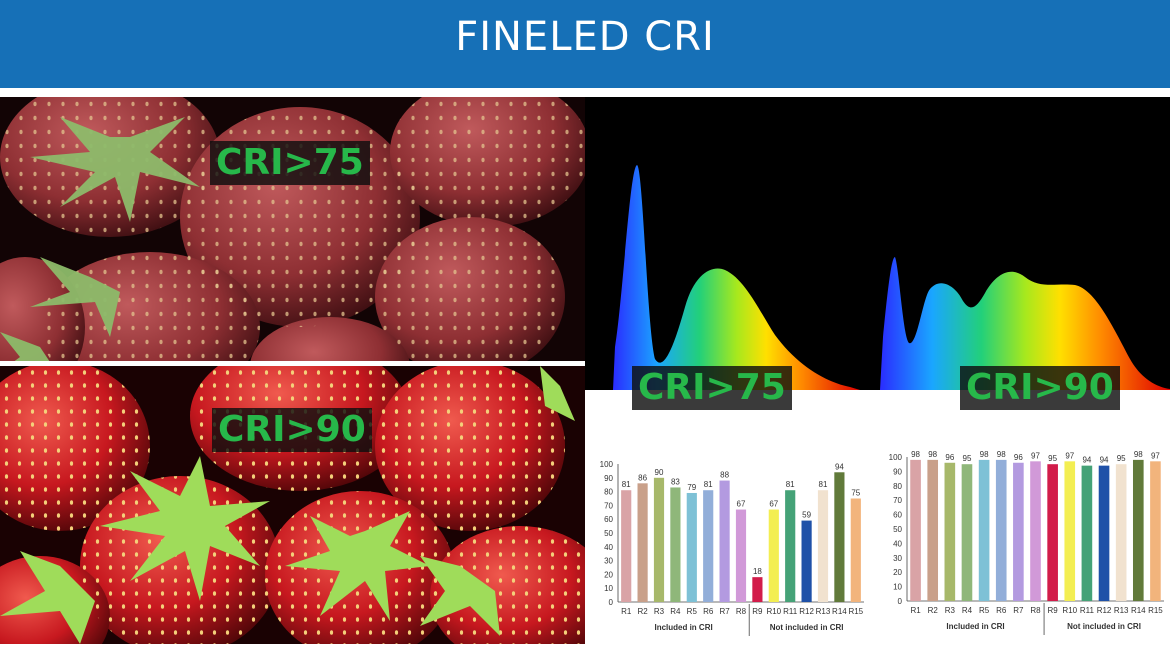 The width and height of the screenshot is (1170, 658). I want to click on data-label-R10: 67, so click(773, 504).